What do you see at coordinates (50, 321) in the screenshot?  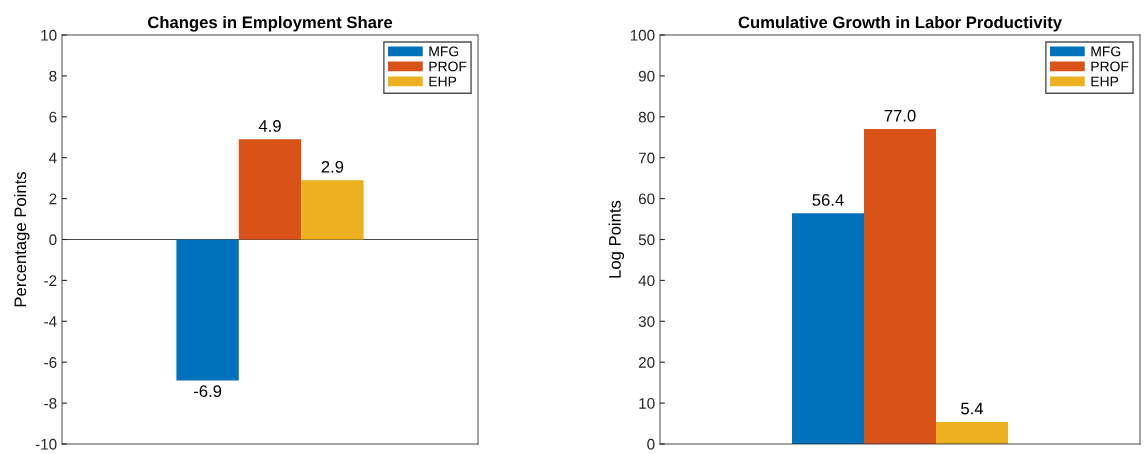 I see `y-tick-label: -4` at bounding box center [50, 321].